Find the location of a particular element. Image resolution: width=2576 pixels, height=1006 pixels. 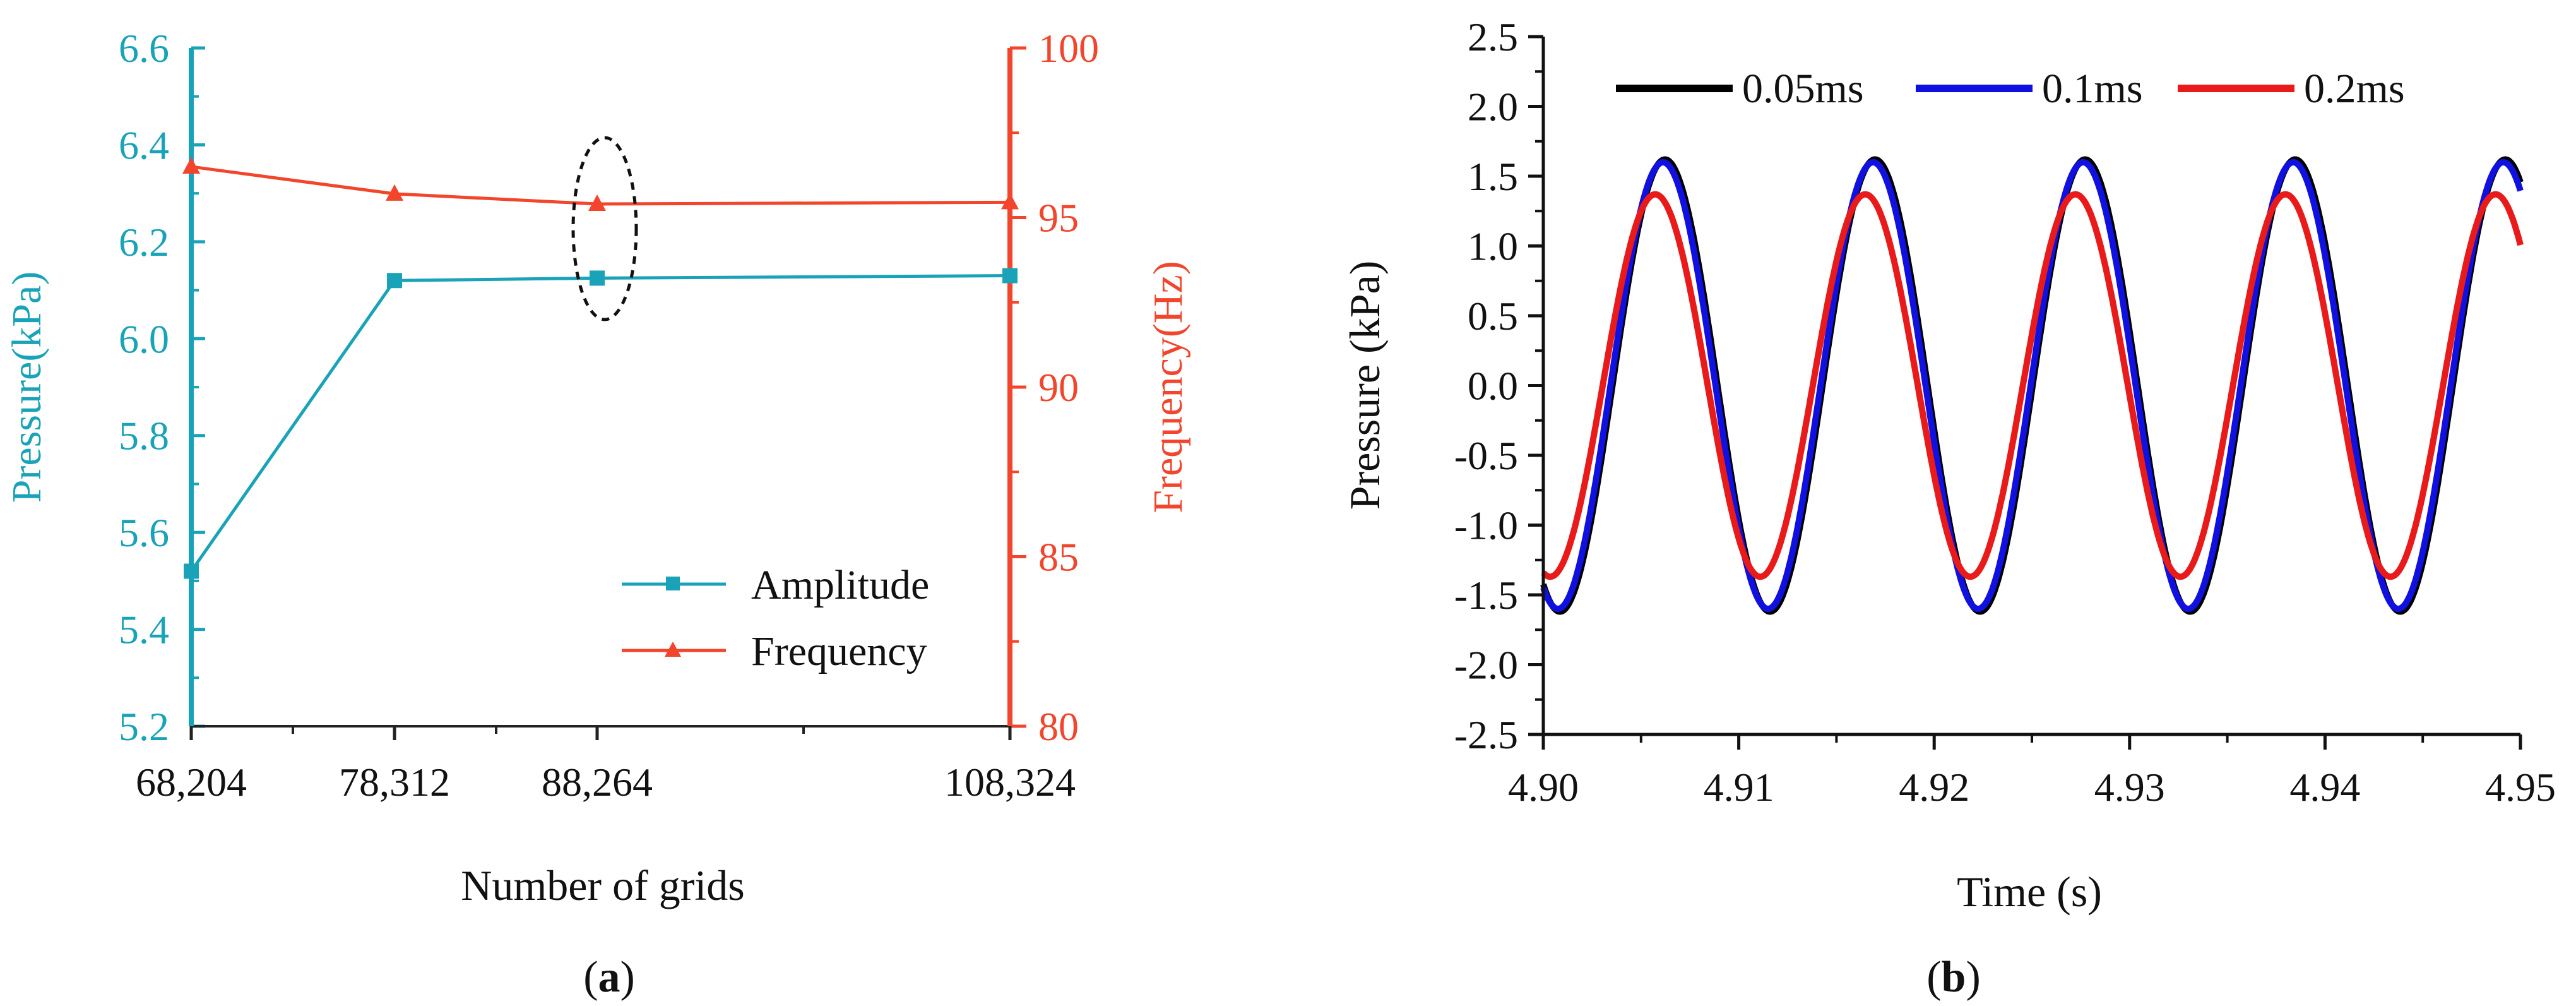

legend-frequency-marker is located at coordinates (673, 649).